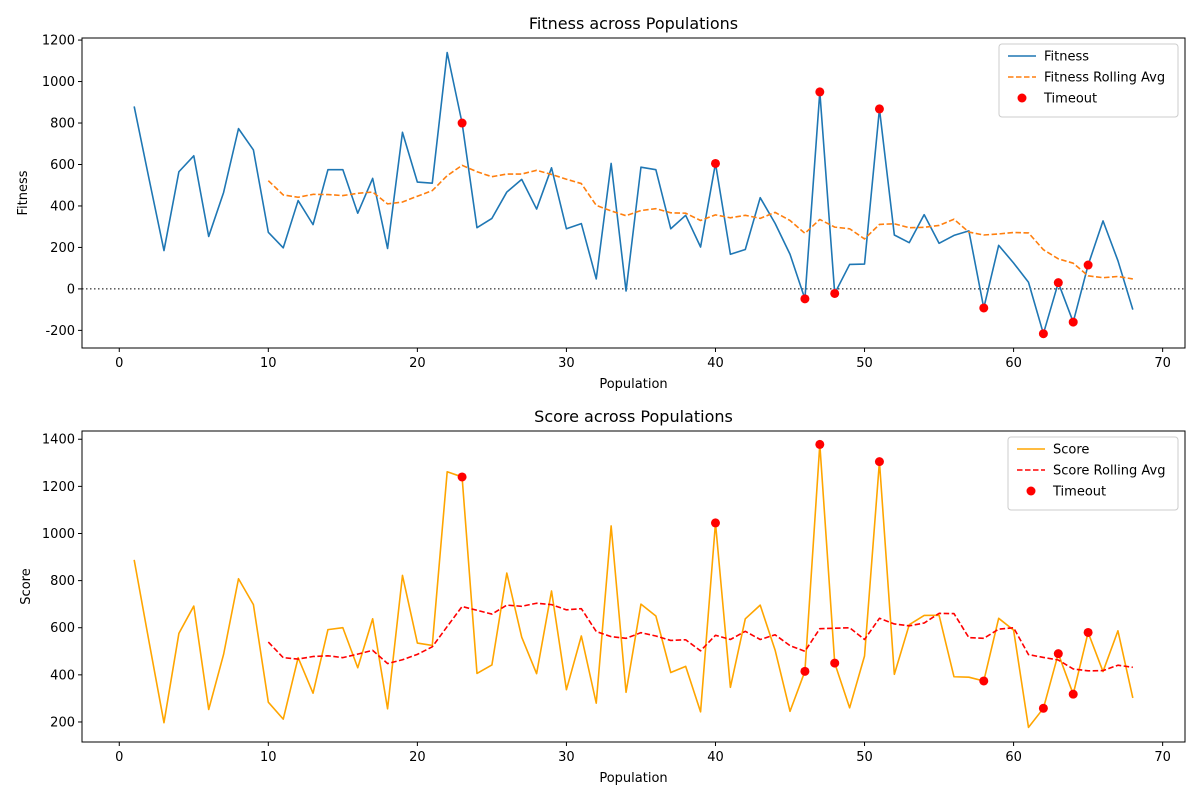 Image resolution: width=1200 pixels, height=800 pixels. What do you see at coordinates (633, 416) in the screenshot?
I see `chart-title: Score across Populations` at bounding box center [633, 416].